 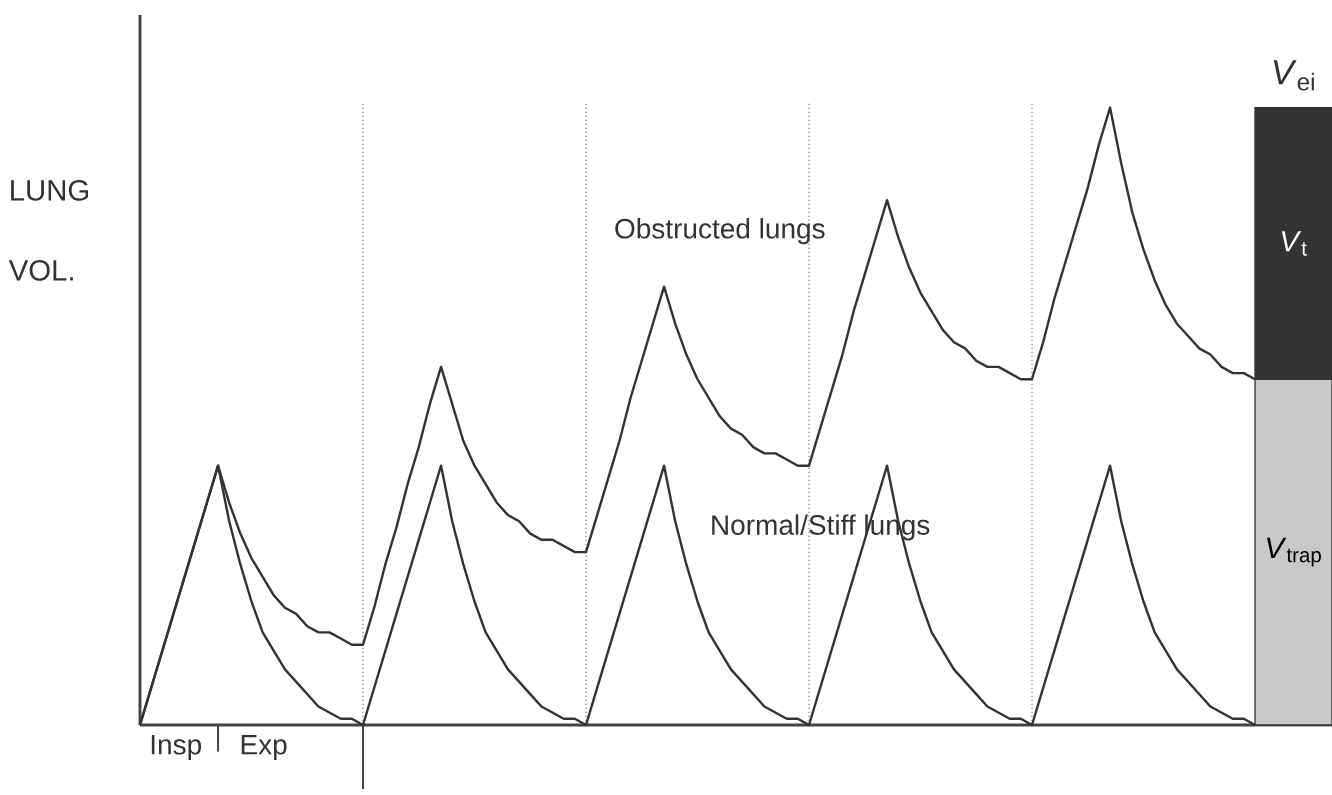 What do you see at coordinates (720, 231) in the screenshot?
I see `series-label: Obstructed lungs` at bounding box center [720, 231].